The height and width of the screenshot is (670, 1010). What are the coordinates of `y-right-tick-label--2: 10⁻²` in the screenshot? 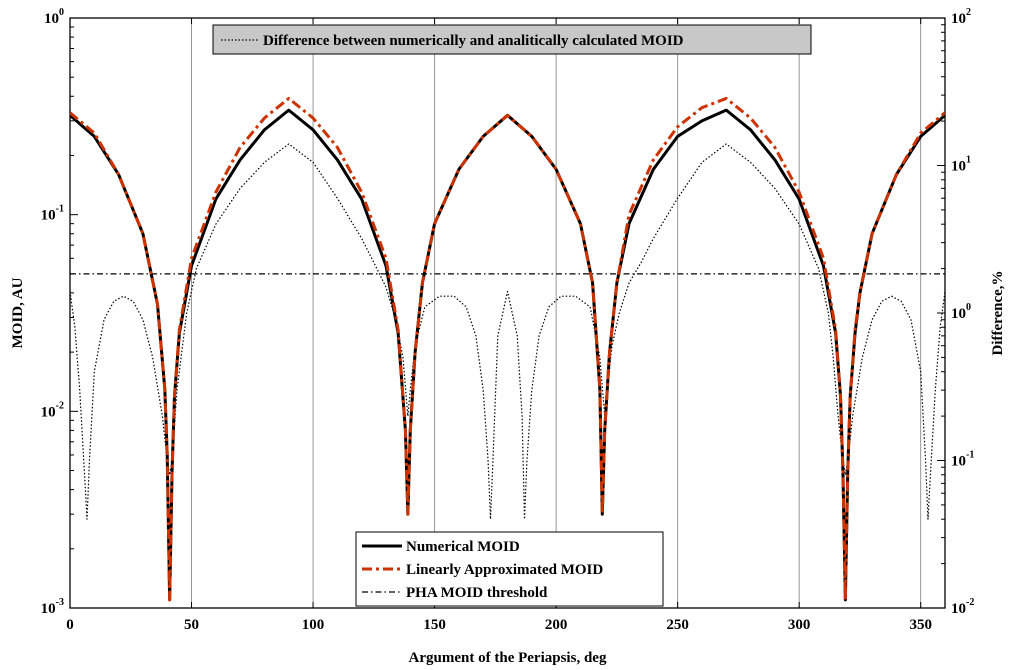 It's located at (962, 607).